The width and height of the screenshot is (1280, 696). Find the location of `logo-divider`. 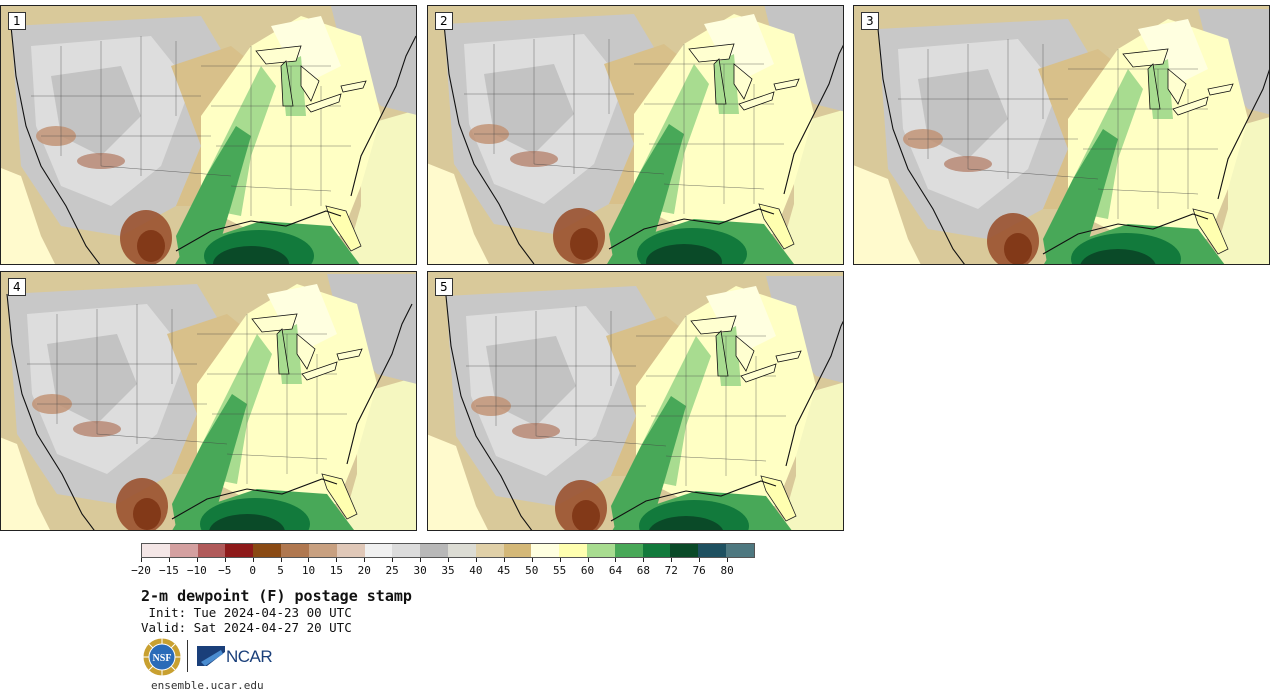

logo-divider is located at coordinates (187, 656).